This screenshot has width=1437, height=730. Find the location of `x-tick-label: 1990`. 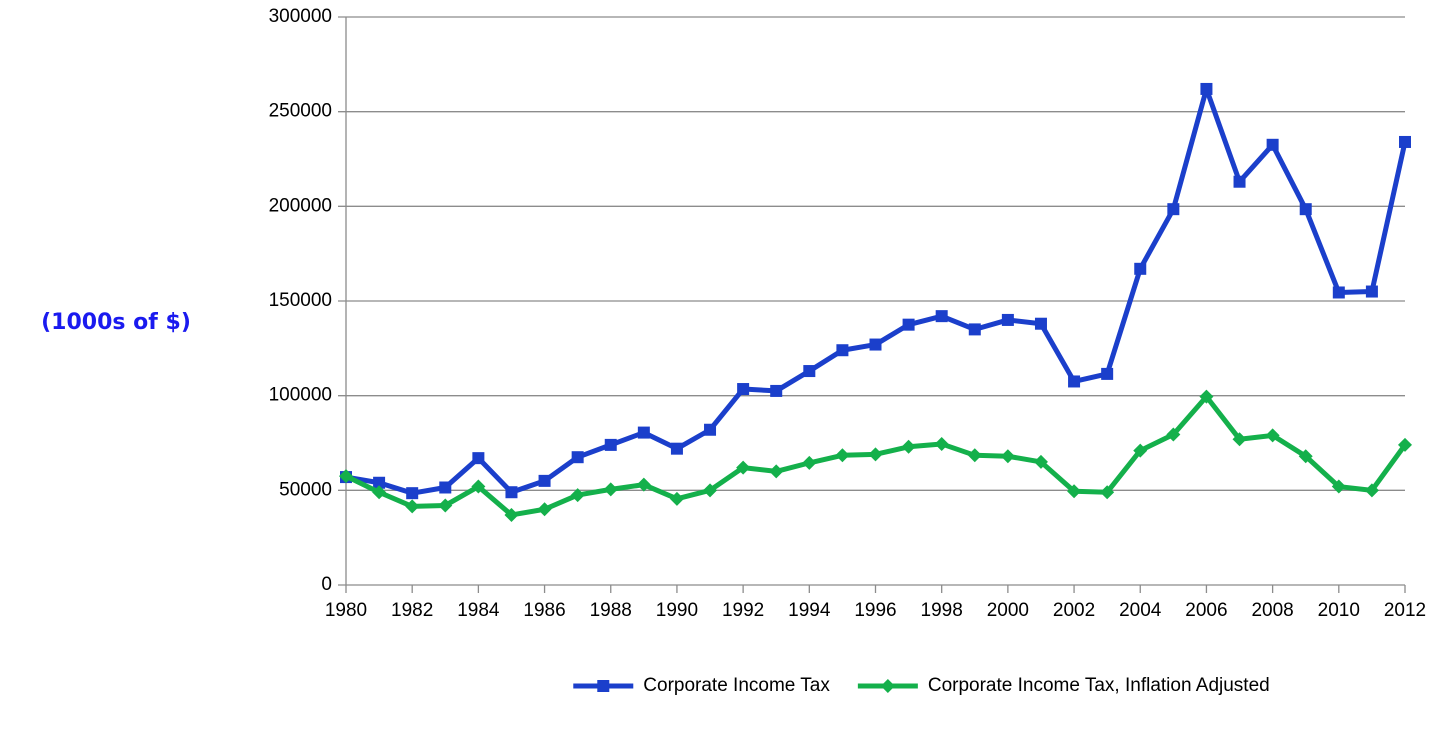

x-tick-label: 1990 is located at coordinates (677, 610).